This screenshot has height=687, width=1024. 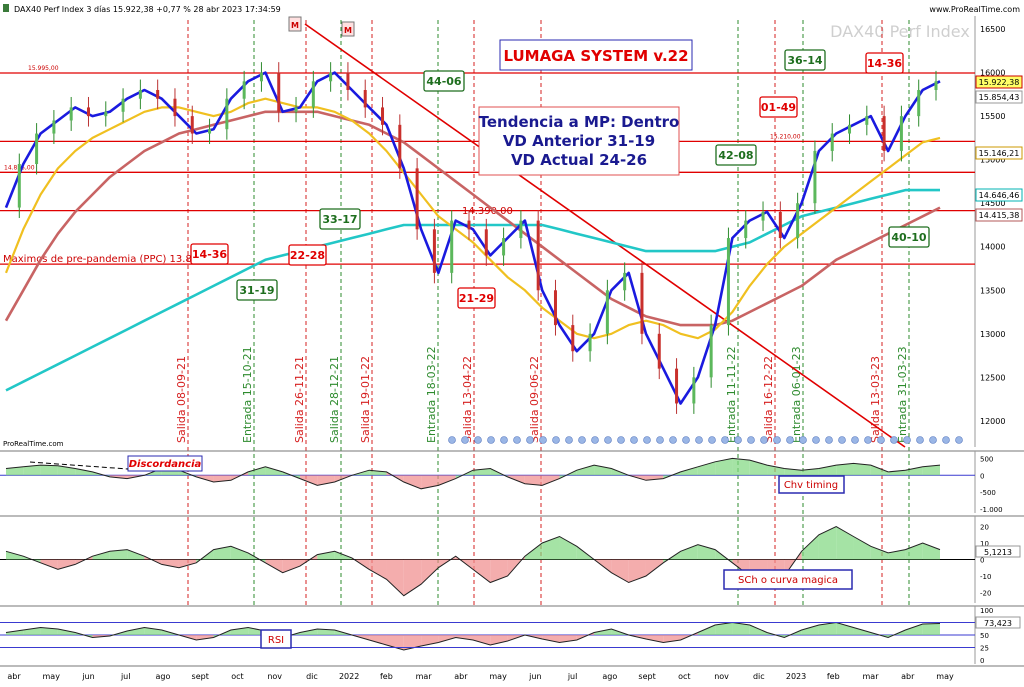 What do you see at coordinates (992, 290) in the screenshot?
I see `y-tick-label: 13500` at bounding box center [992, 290].